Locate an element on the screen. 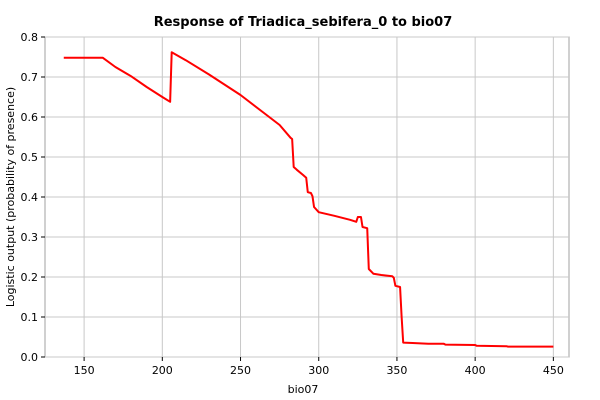 The image size is (600, 400). x-tick-label: 400 is located at coordinates (475, 370).